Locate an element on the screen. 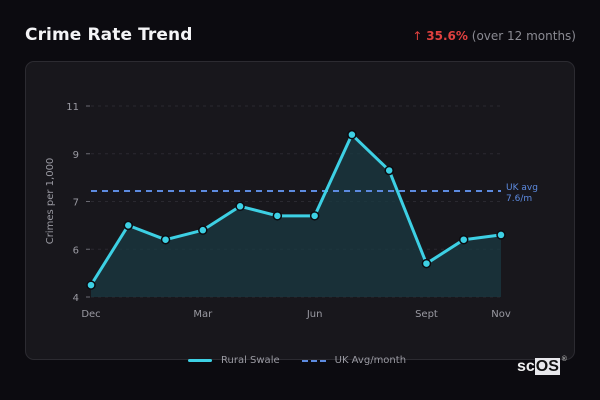 Image resolution: width=600 pixels, height=400 pixels. change-period: (over 12 months) is located at coordinates (523, 36).